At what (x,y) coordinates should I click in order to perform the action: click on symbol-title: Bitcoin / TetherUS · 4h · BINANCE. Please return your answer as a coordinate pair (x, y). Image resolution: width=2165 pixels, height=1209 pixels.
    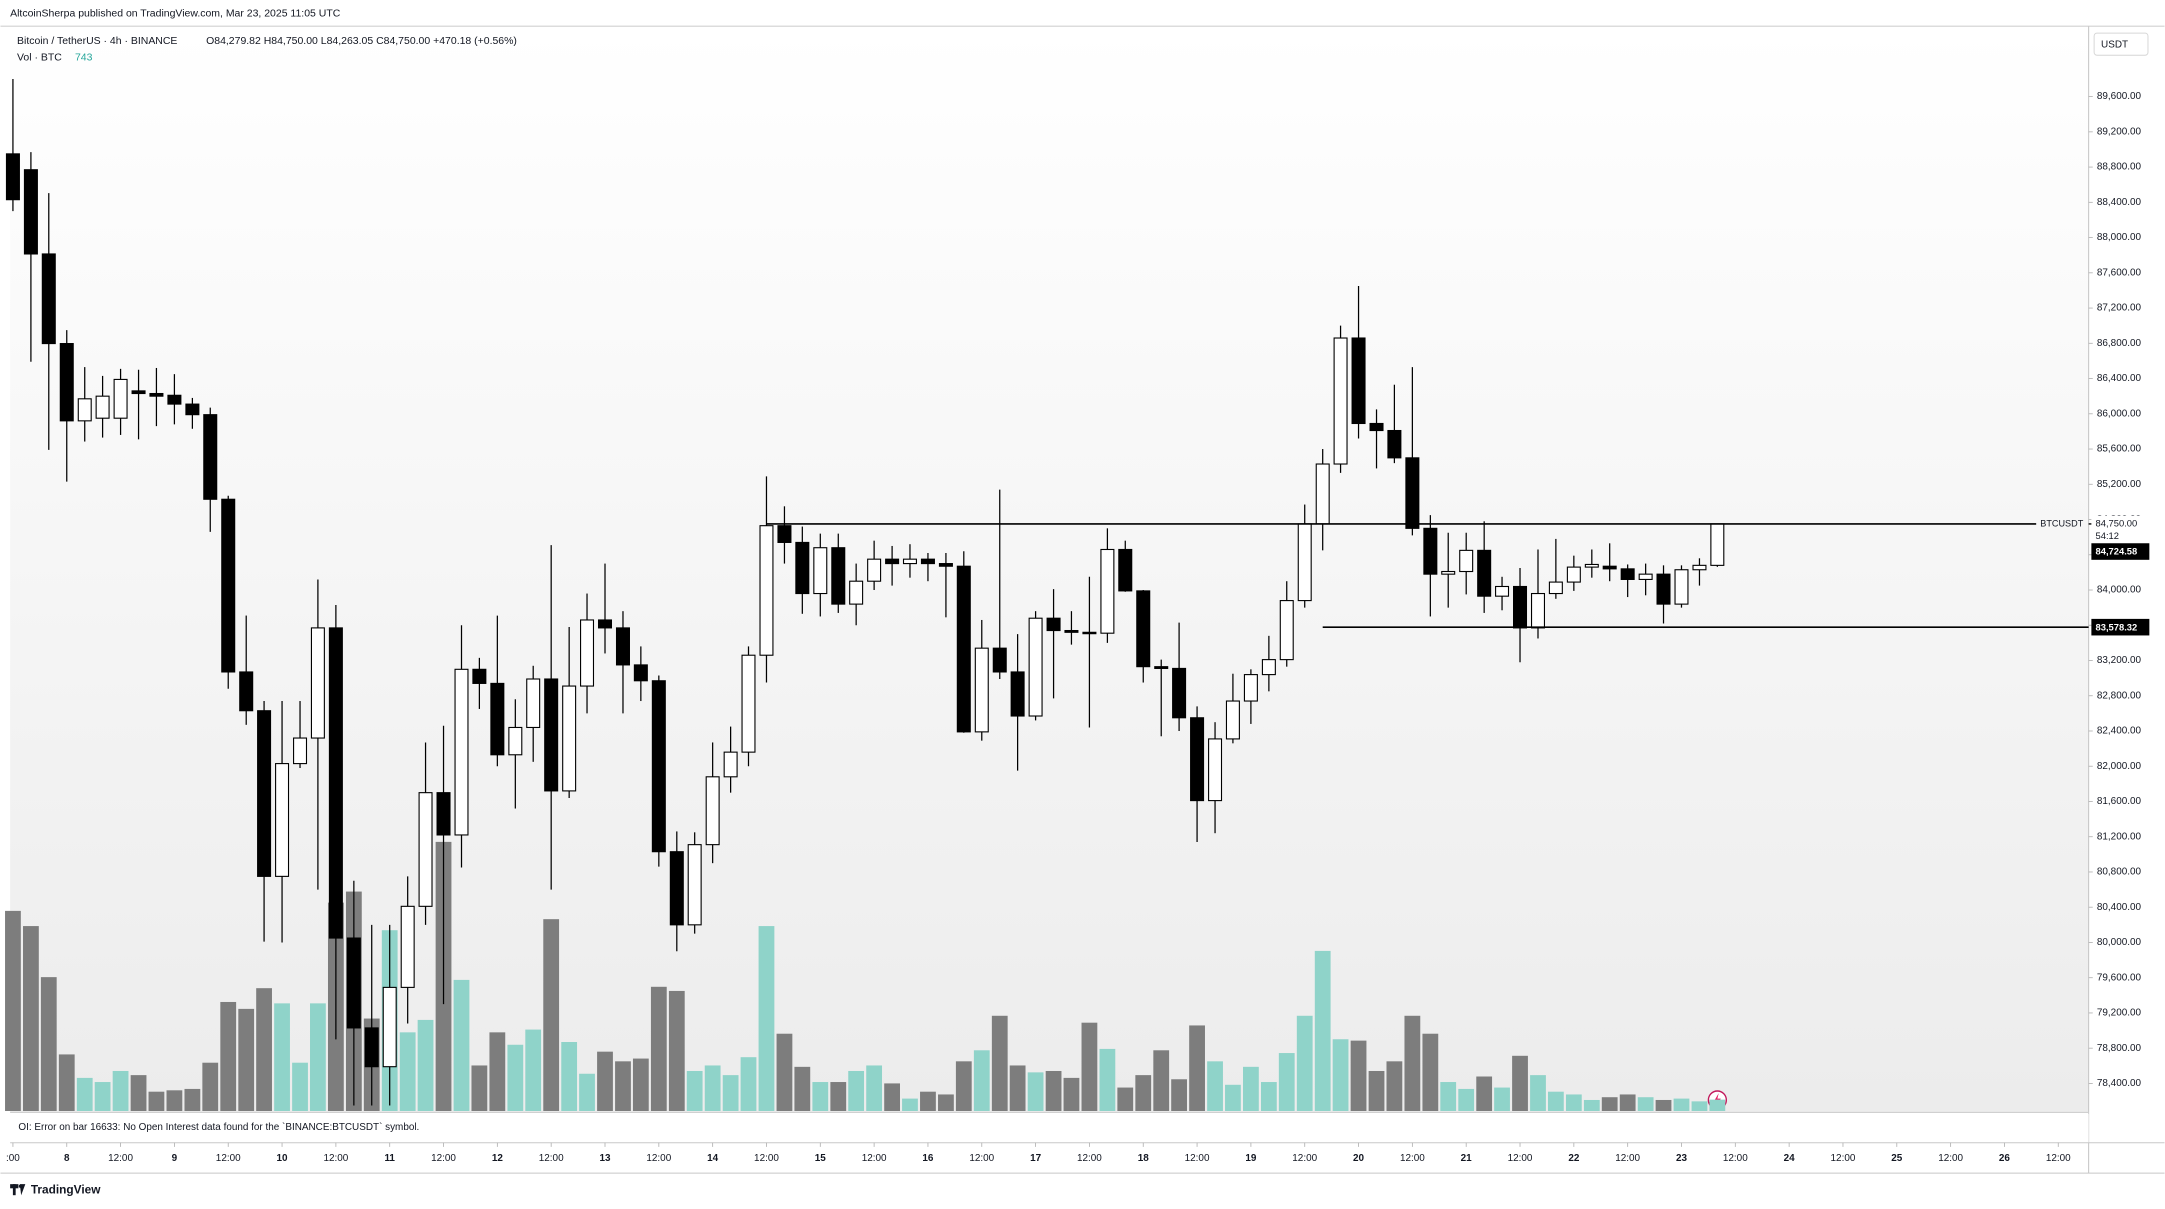
    Looking at the image, I should click on (97, 41).